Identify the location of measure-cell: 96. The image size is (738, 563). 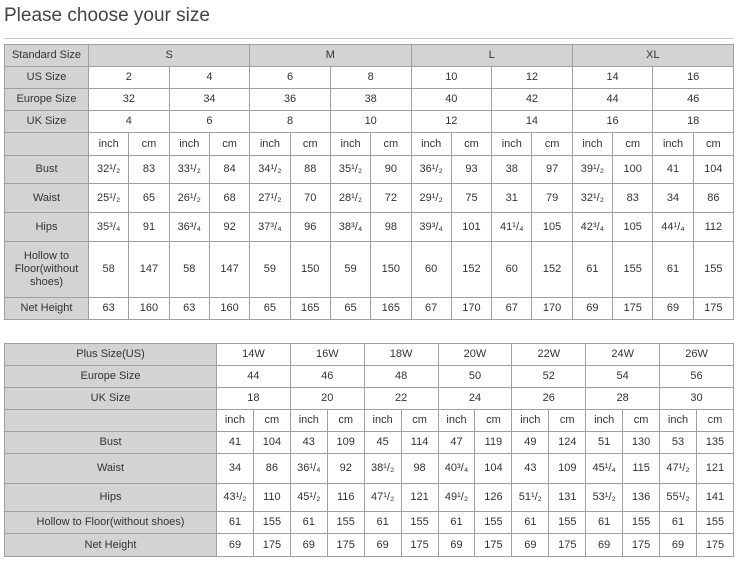
(310, 227).